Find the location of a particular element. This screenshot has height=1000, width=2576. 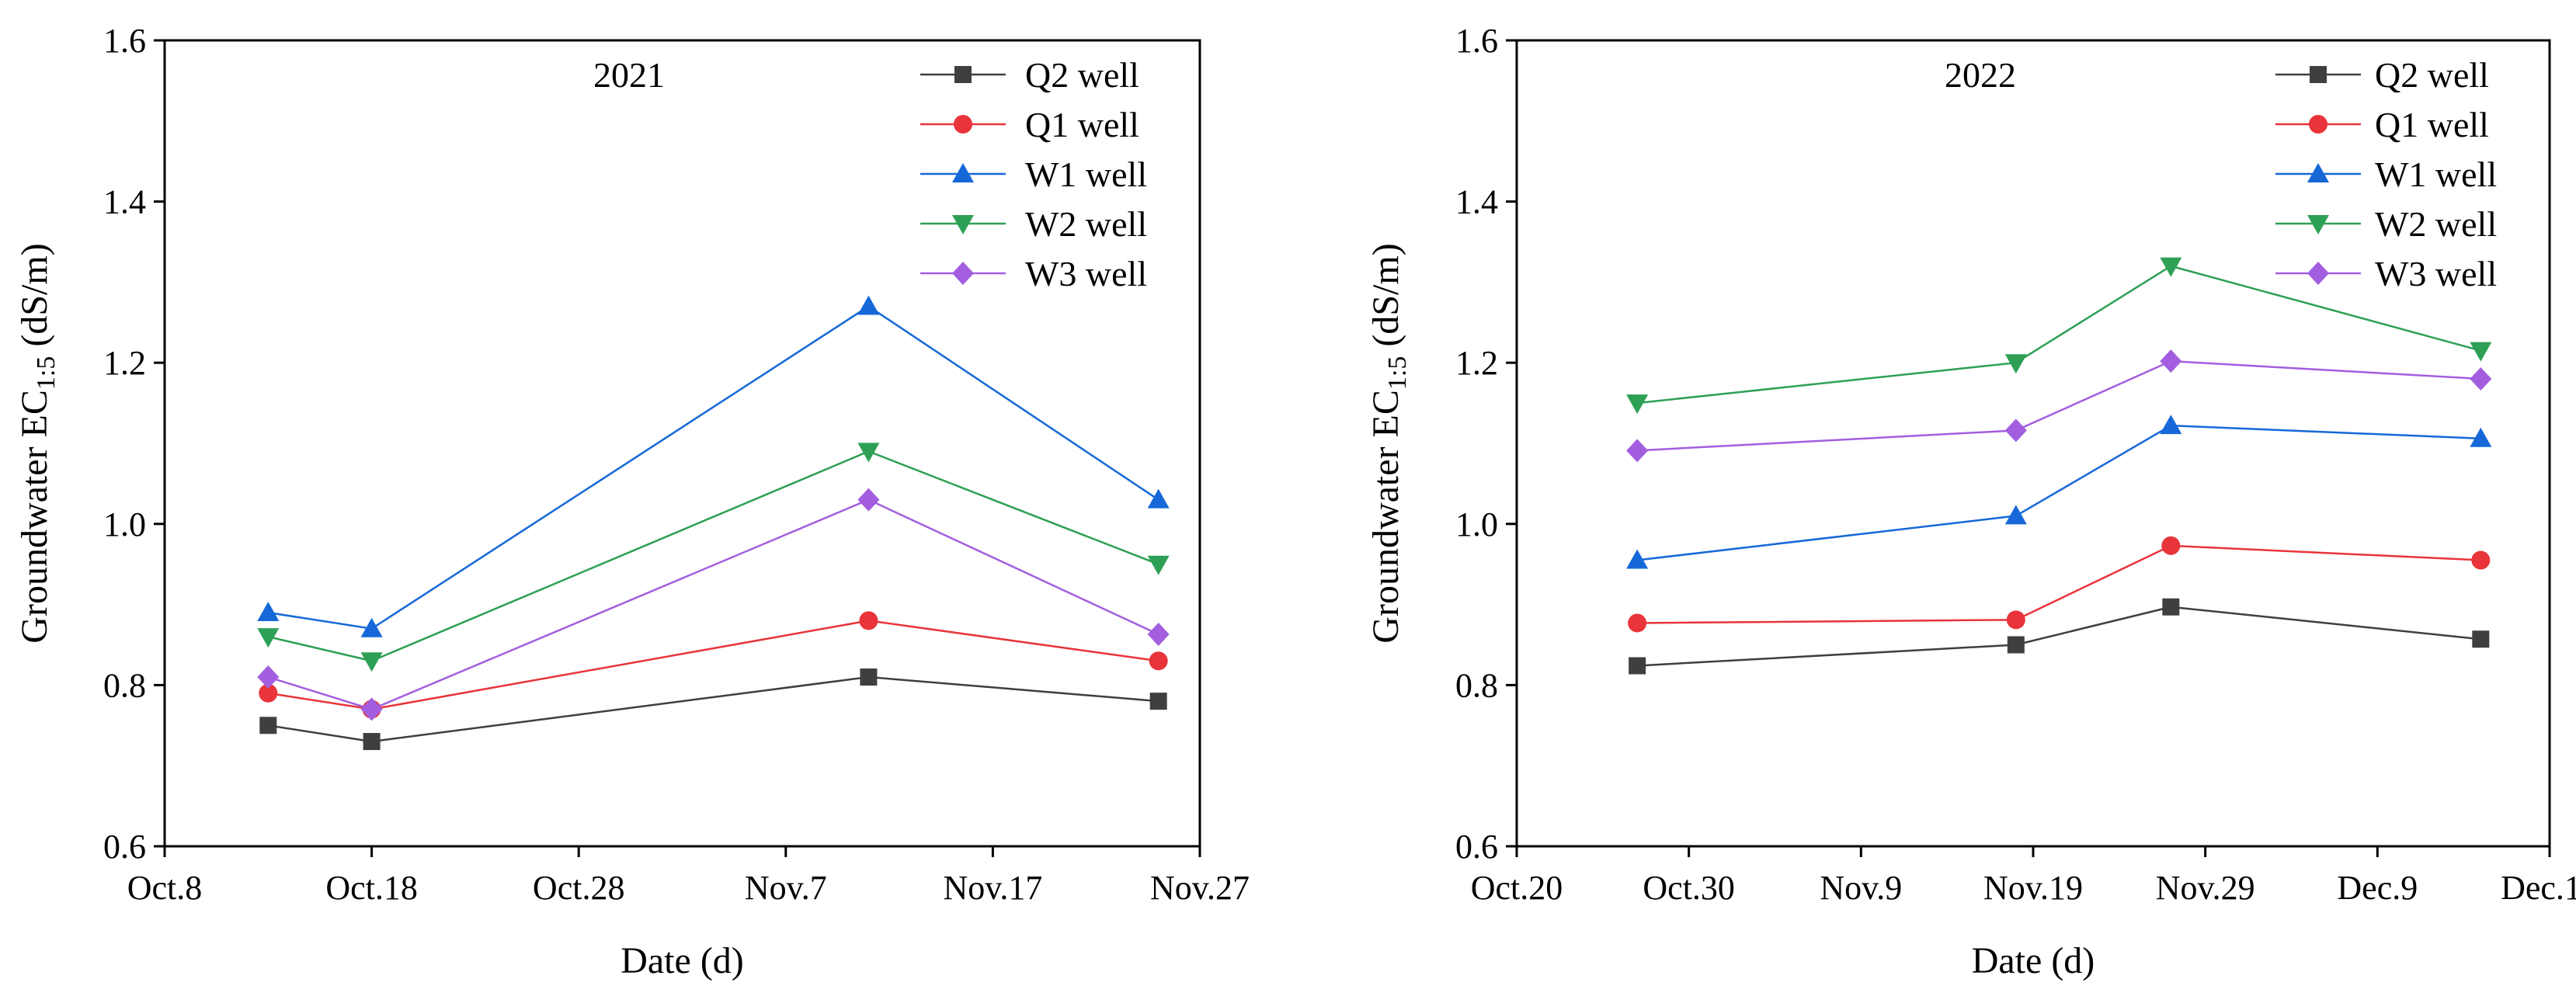

y-tick-label: 1.2 is located at coordinates (124, 363).